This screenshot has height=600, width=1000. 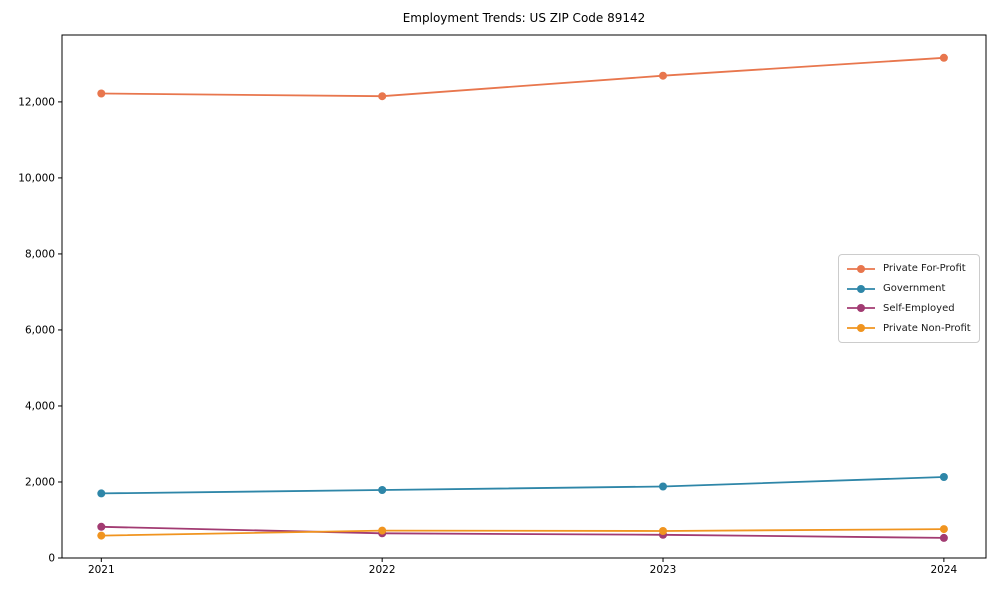 What do you see at coordinates (40, 482) in the screenshot?
I see `y-tick-label: 2,000` at bounding box center [40, 482].